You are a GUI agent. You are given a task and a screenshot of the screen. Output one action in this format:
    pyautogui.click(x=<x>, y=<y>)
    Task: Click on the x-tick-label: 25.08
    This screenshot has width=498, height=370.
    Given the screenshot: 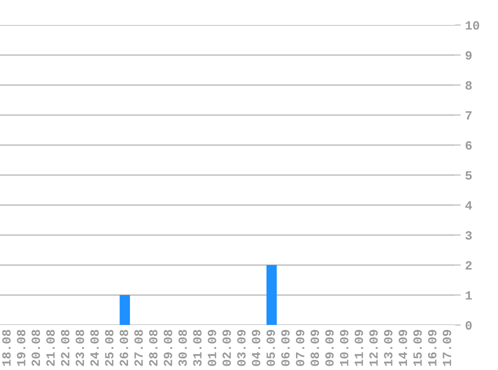 What is the action you would take?
    pyautogui.click(x=109, y=348)
    